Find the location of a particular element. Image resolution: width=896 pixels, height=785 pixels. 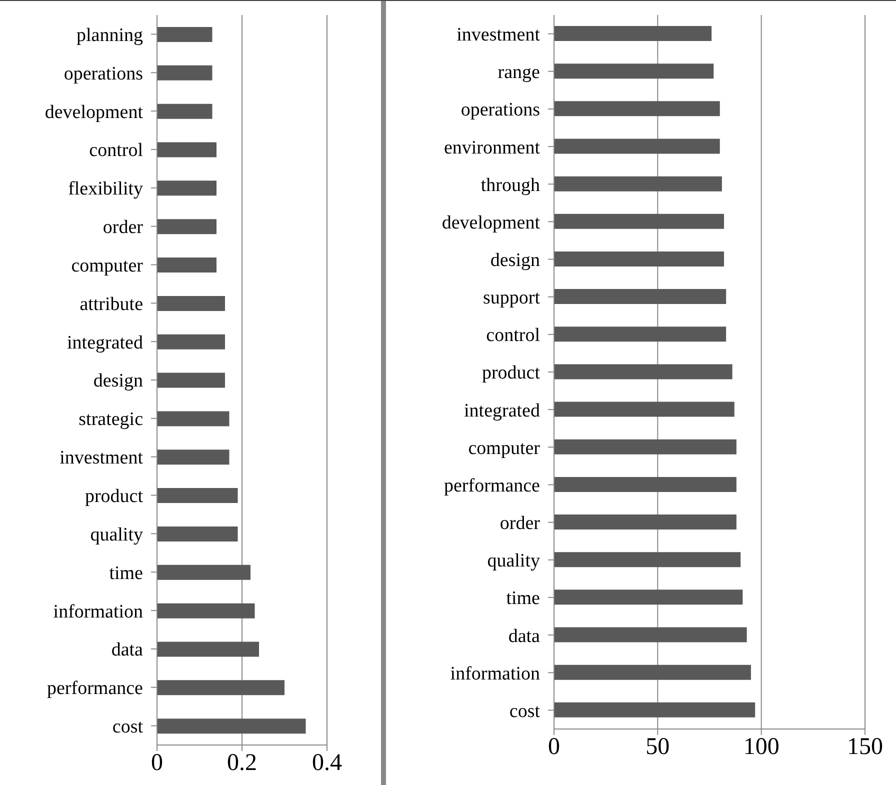

y-tick-label: through is located at coordinates (510, 185).